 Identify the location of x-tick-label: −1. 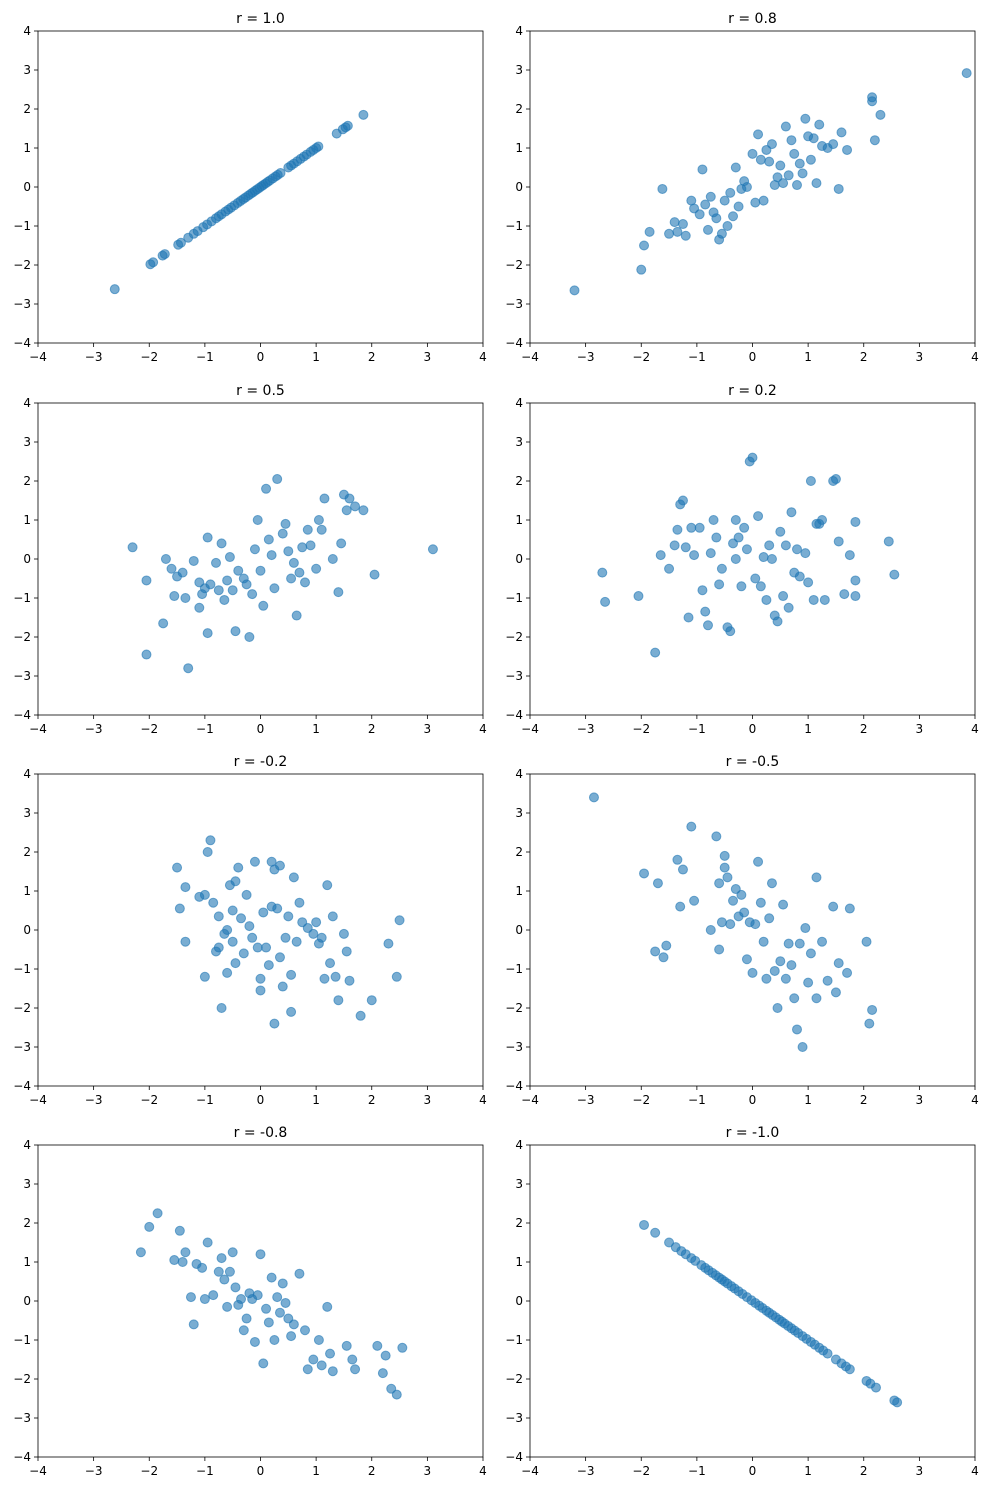
(697, 1100).